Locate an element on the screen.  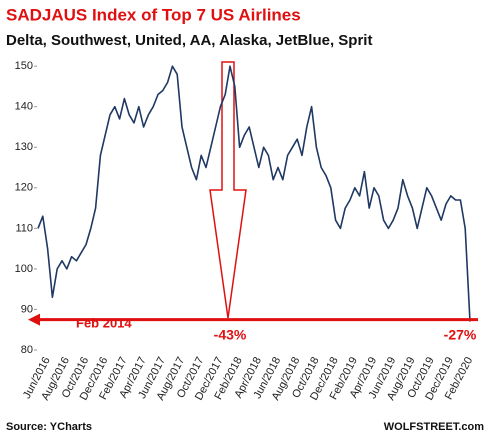
drop-arrow is located at coordinates (228, 190).